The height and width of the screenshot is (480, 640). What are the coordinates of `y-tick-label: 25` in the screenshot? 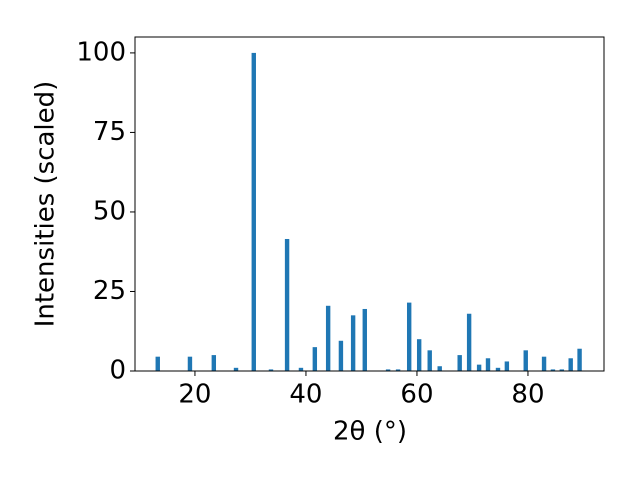 It's located at (109, 291).